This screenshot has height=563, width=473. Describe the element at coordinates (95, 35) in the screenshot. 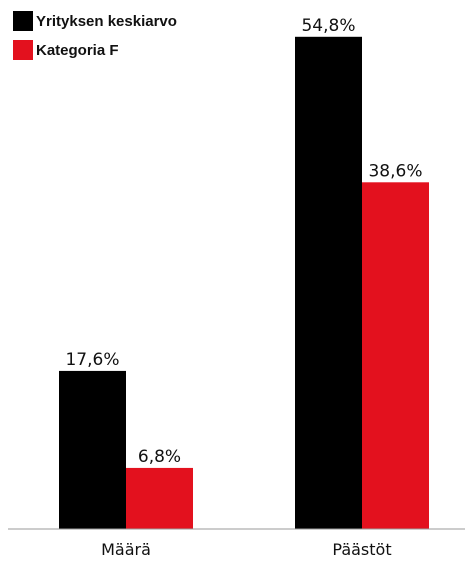

I see `legend: Yrityksen keskiarvo Kategoria F` at that location.